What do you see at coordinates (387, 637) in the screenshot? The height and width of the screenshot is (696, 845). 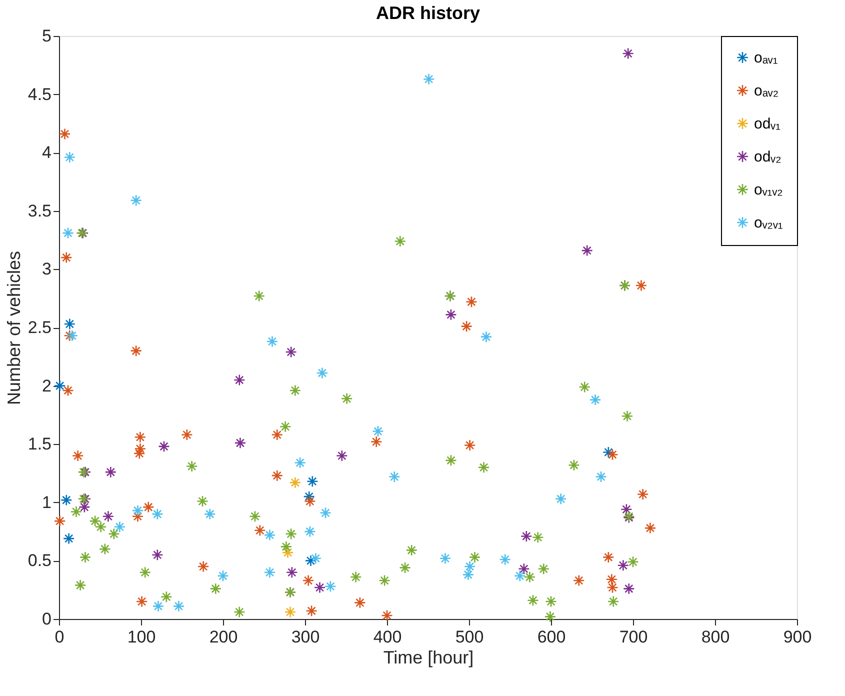 I see `x-tick-label: 400` at bounding box center [387, 637].